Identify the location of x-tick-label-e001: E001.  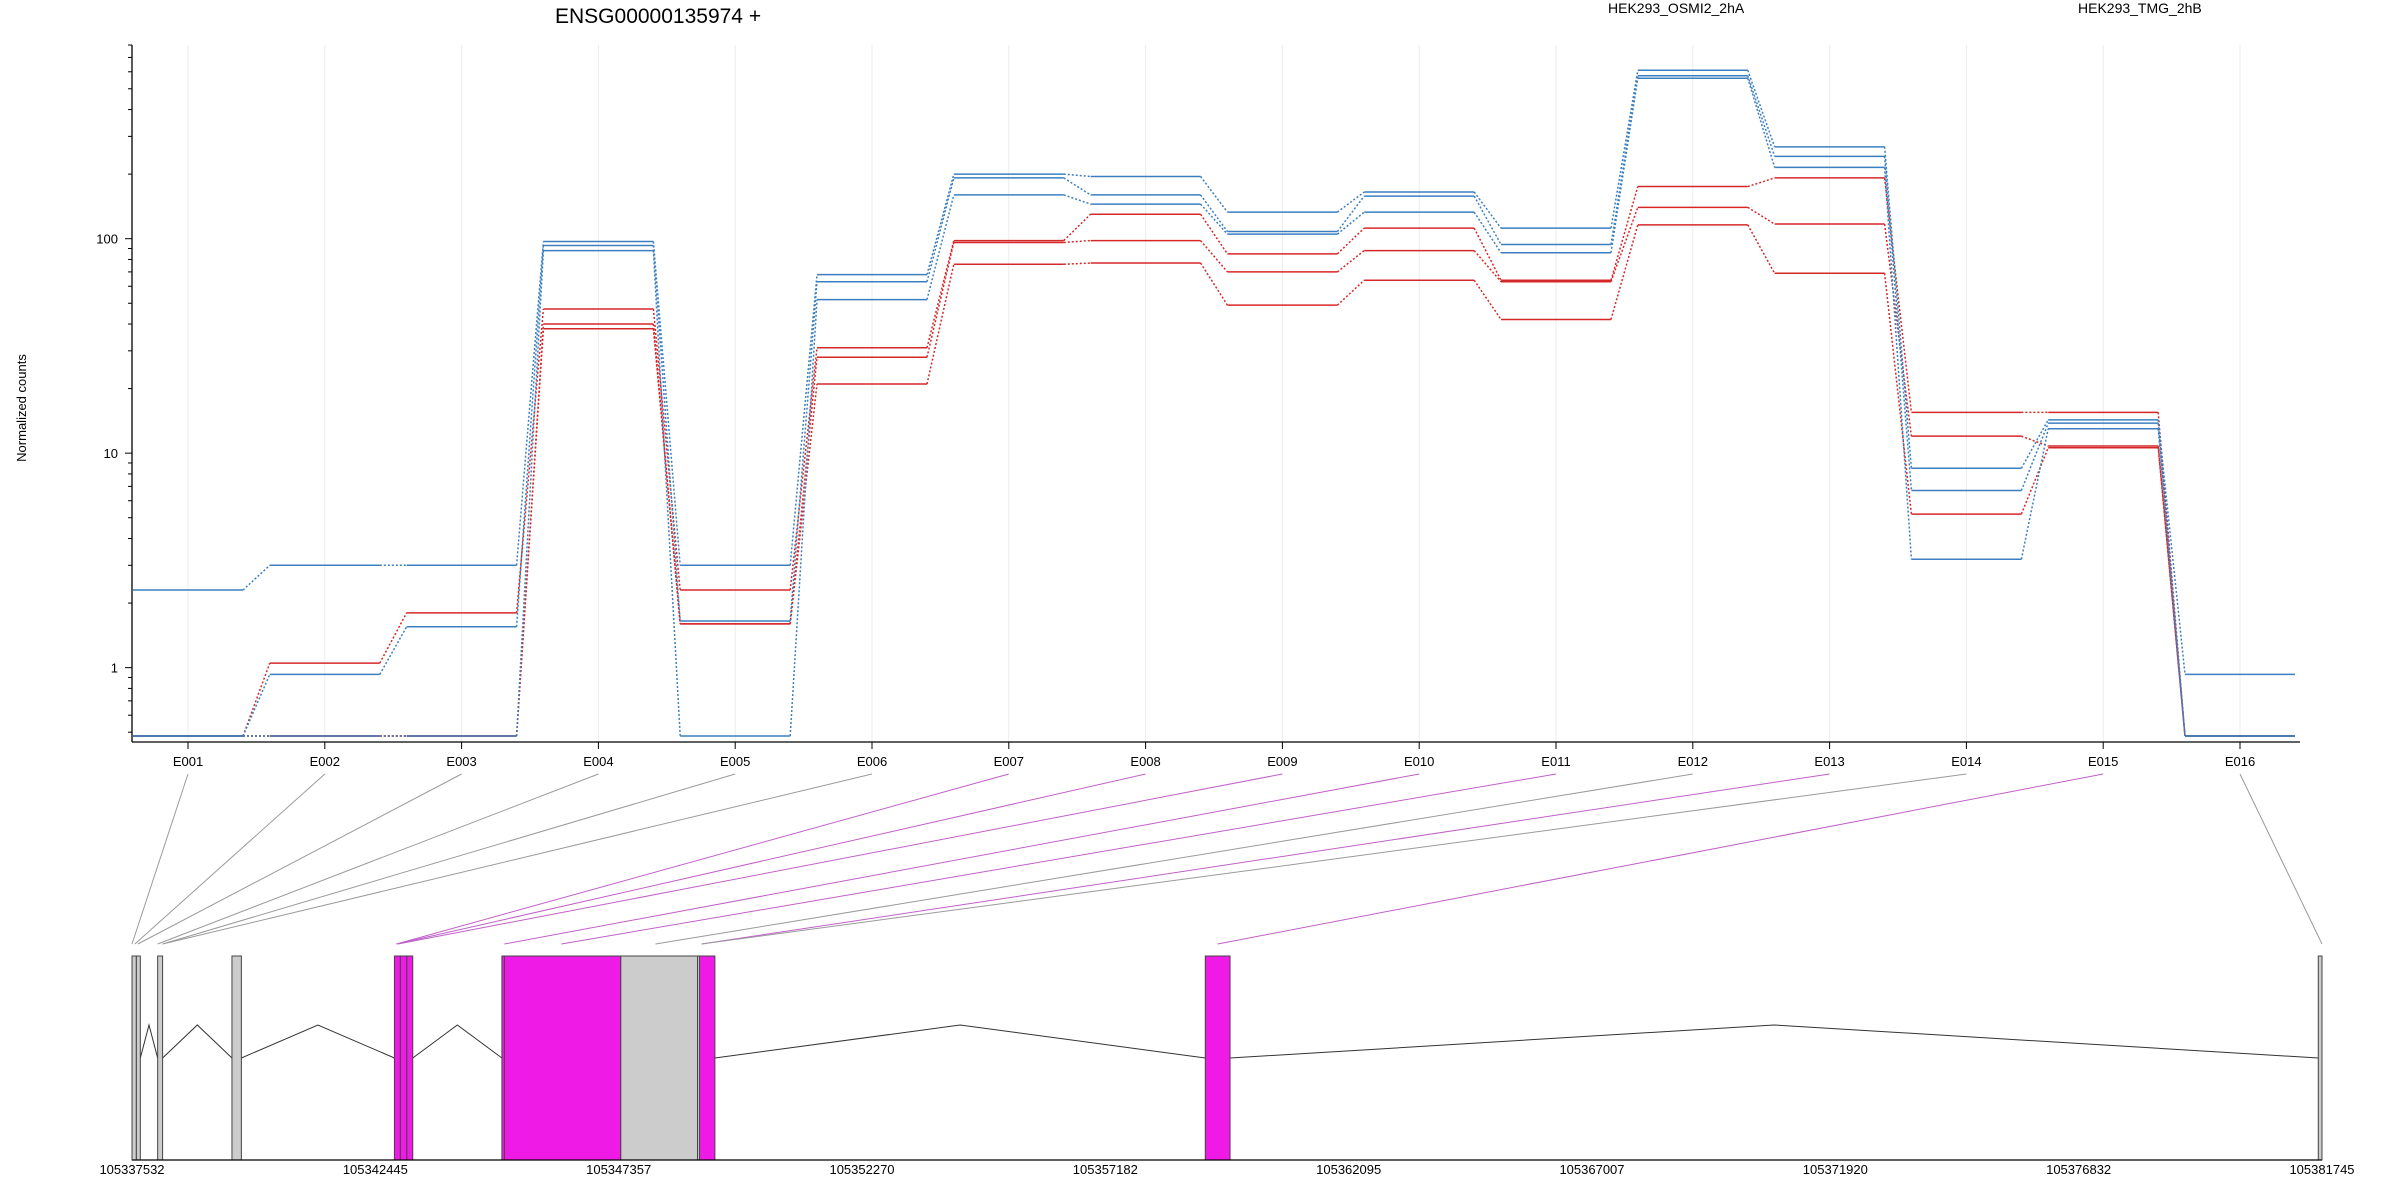
(188, 761).